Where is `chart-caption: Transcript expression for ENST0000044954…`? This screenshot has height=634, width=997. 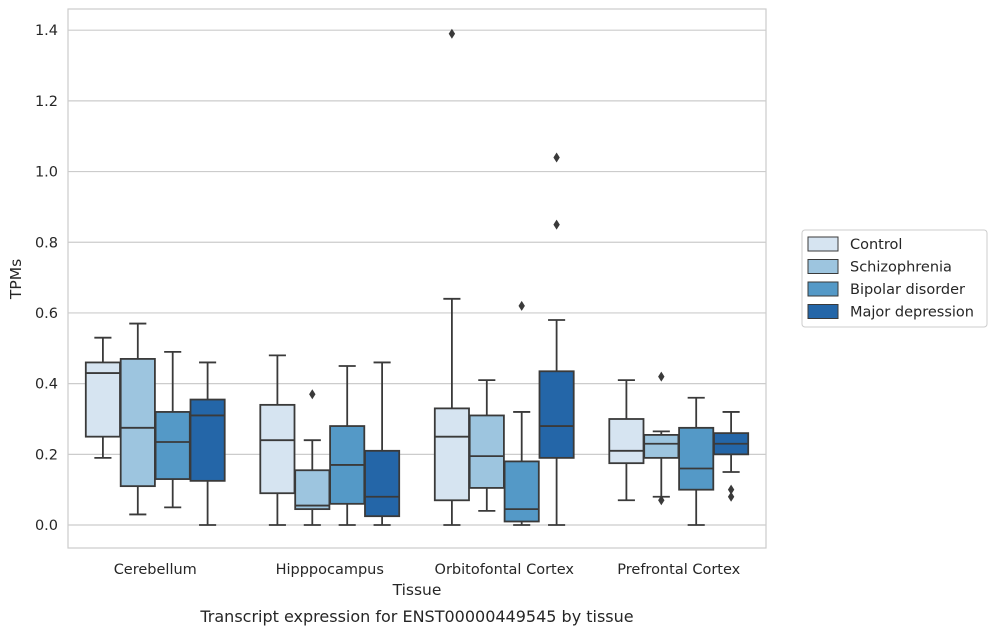 chart-caption: Transcript expression for ENST0000044954… is located at coordinates (416, 616).